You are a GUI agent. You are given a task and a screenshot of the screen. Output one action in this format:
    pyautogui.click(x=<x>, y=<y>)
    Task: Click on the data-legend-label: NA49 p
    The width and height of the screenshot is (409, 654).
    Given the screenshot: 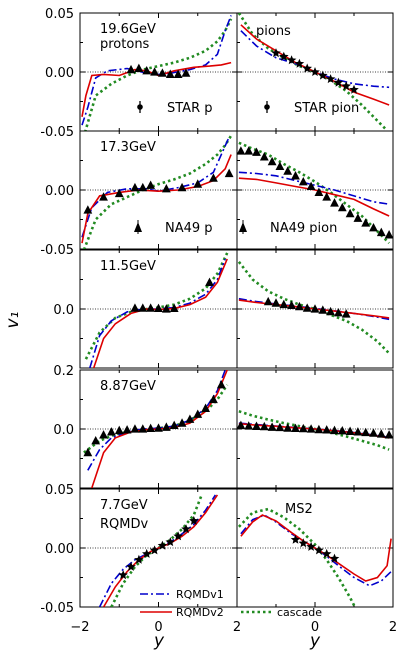 What is the action you would take?
    pyautogui.click(x=189, y=228)
    